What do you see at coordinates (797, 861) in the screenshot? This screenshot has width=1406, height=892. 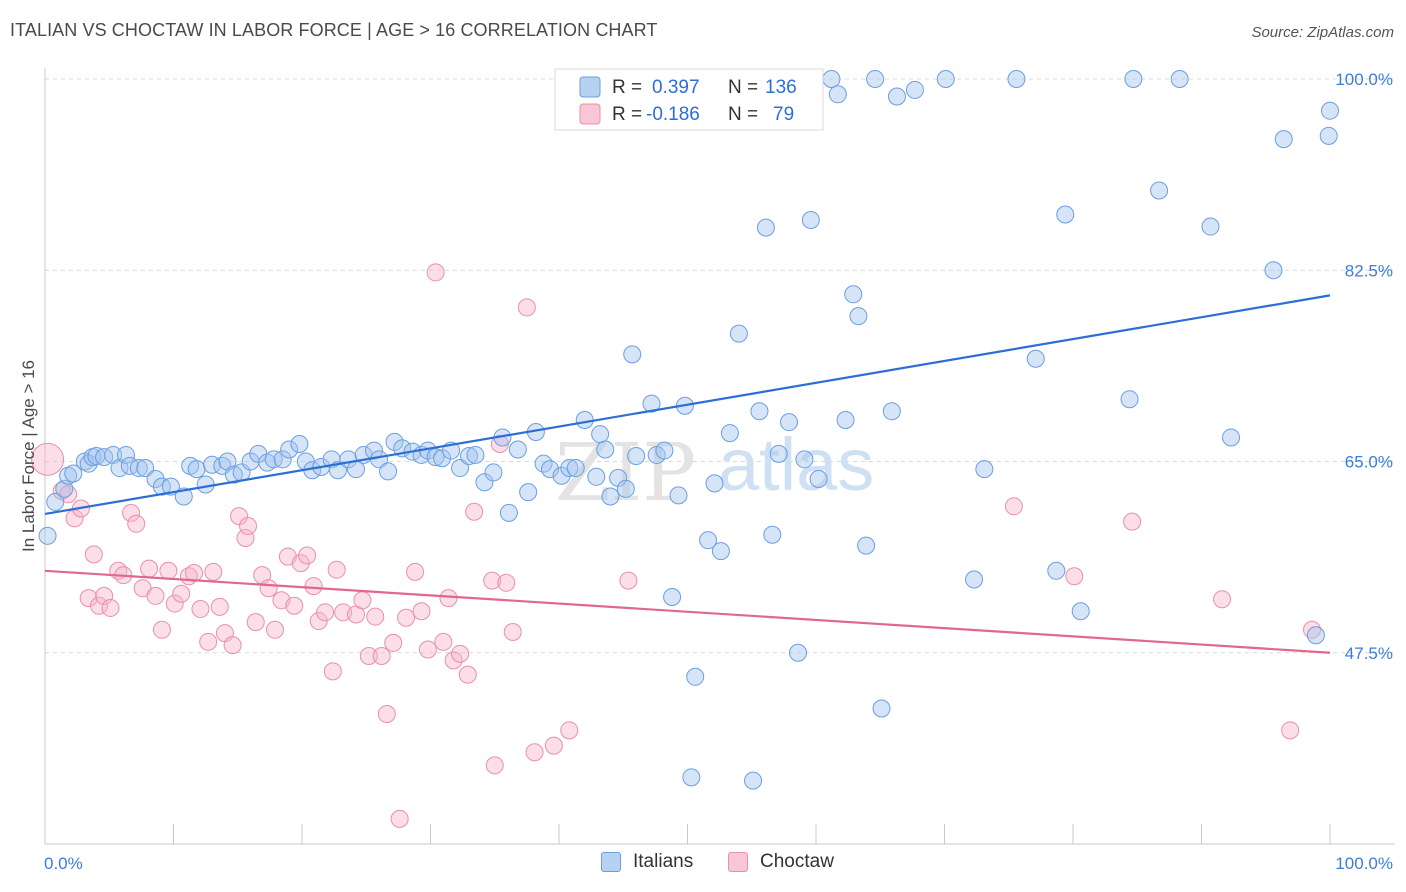 I see `bottom-legend-label-choctaw: Choctaw` at bounding box center [797, 861].